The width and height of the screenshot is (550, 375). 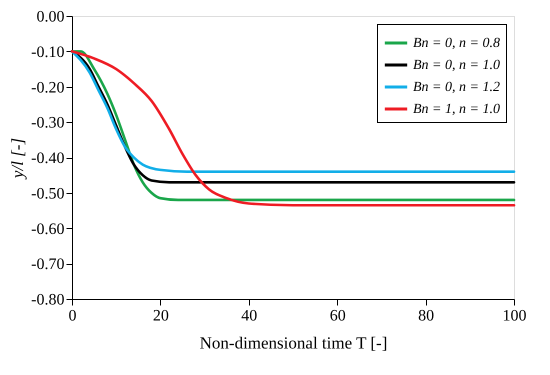 I want to click on x-tick-label: 40, so click(x=249, y=316).